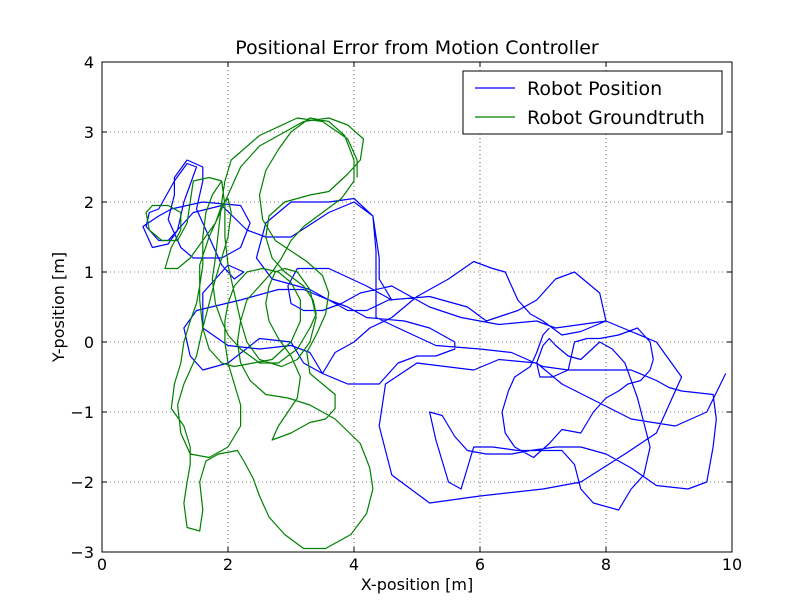 This screenshot has width=812, height=612. I want to click on x-tick-label: 4, so click(354, 564).